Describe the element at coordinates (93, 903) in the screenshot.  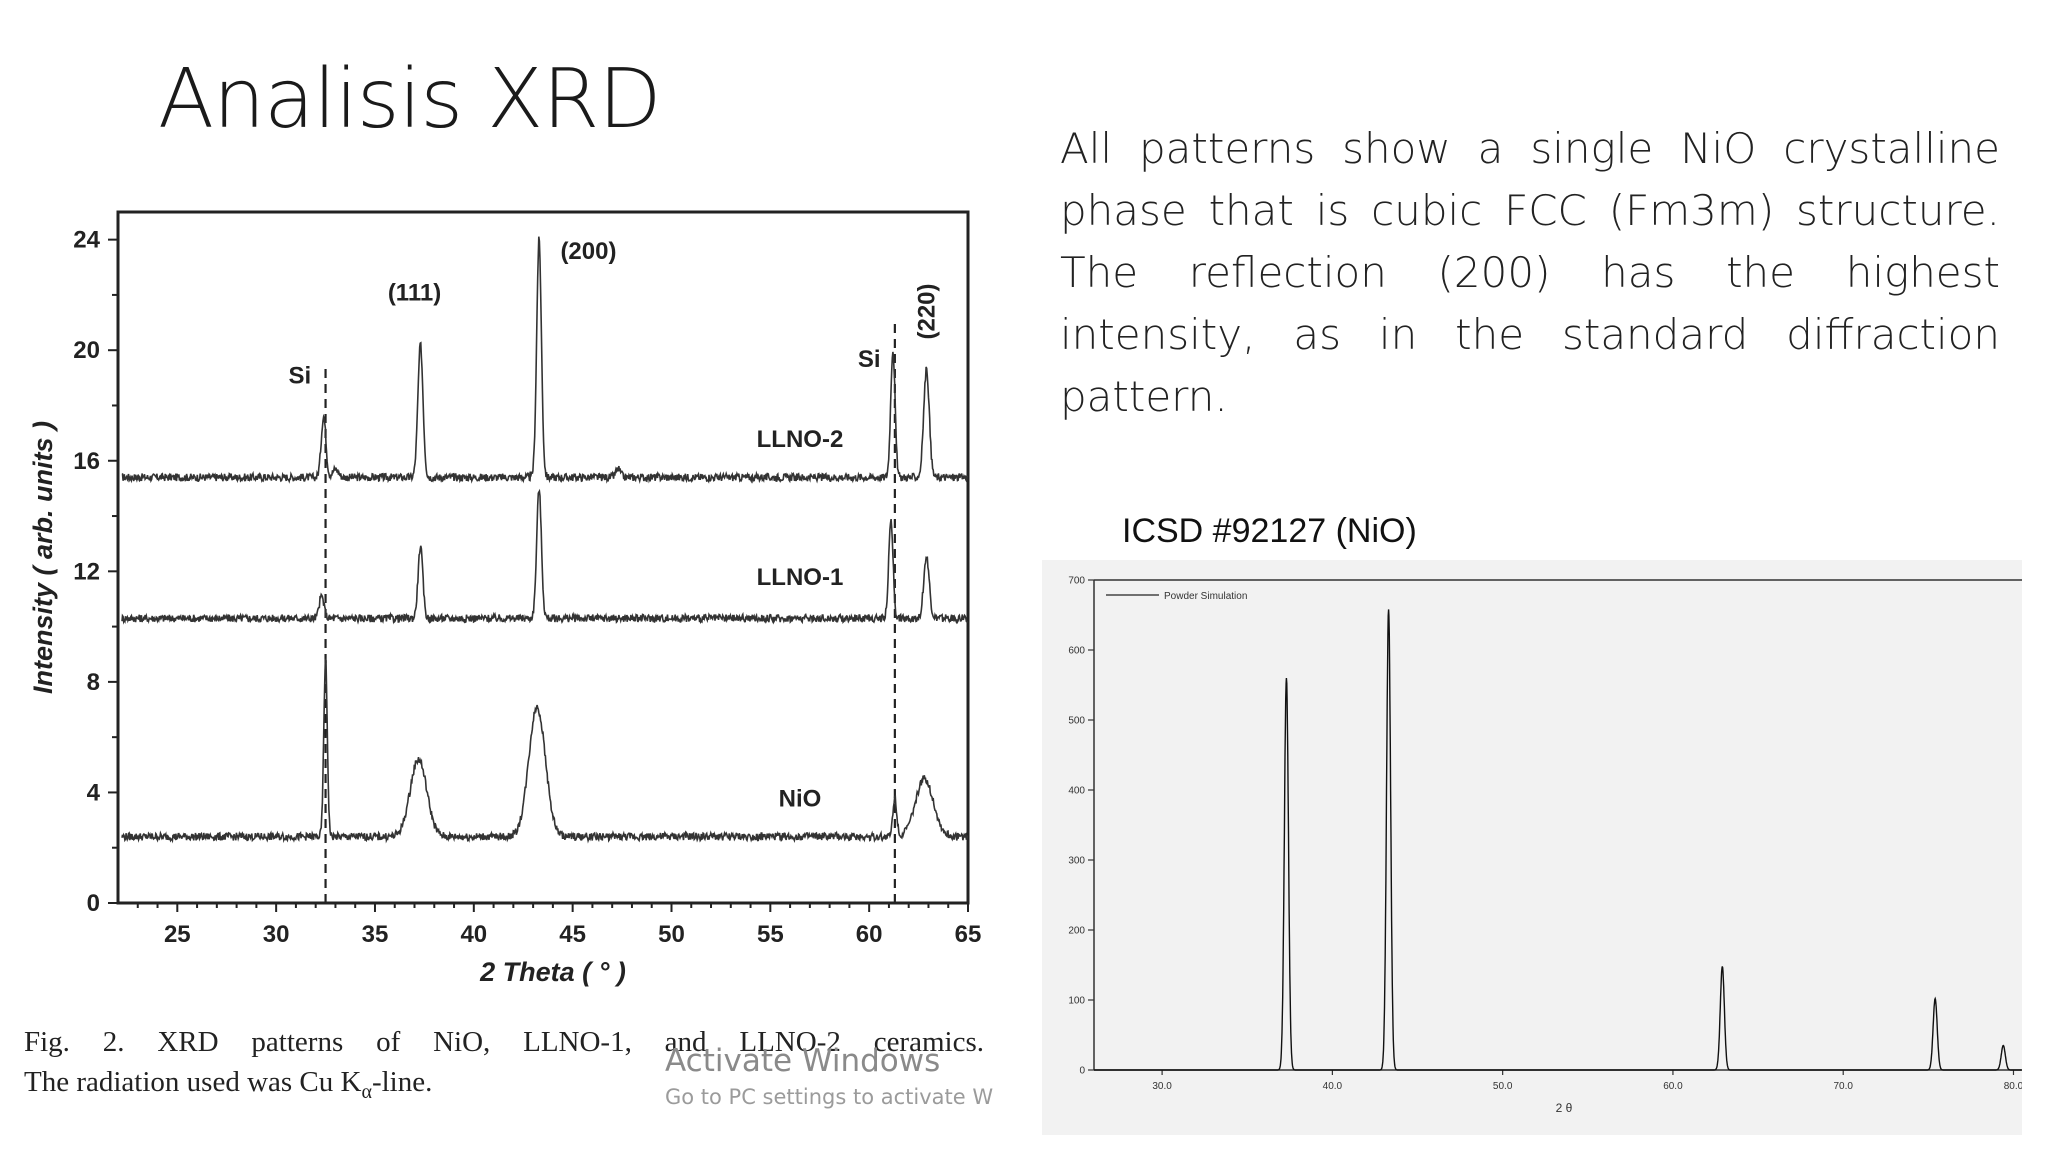
I see `xrd-y-tick-label: 0` at that location.